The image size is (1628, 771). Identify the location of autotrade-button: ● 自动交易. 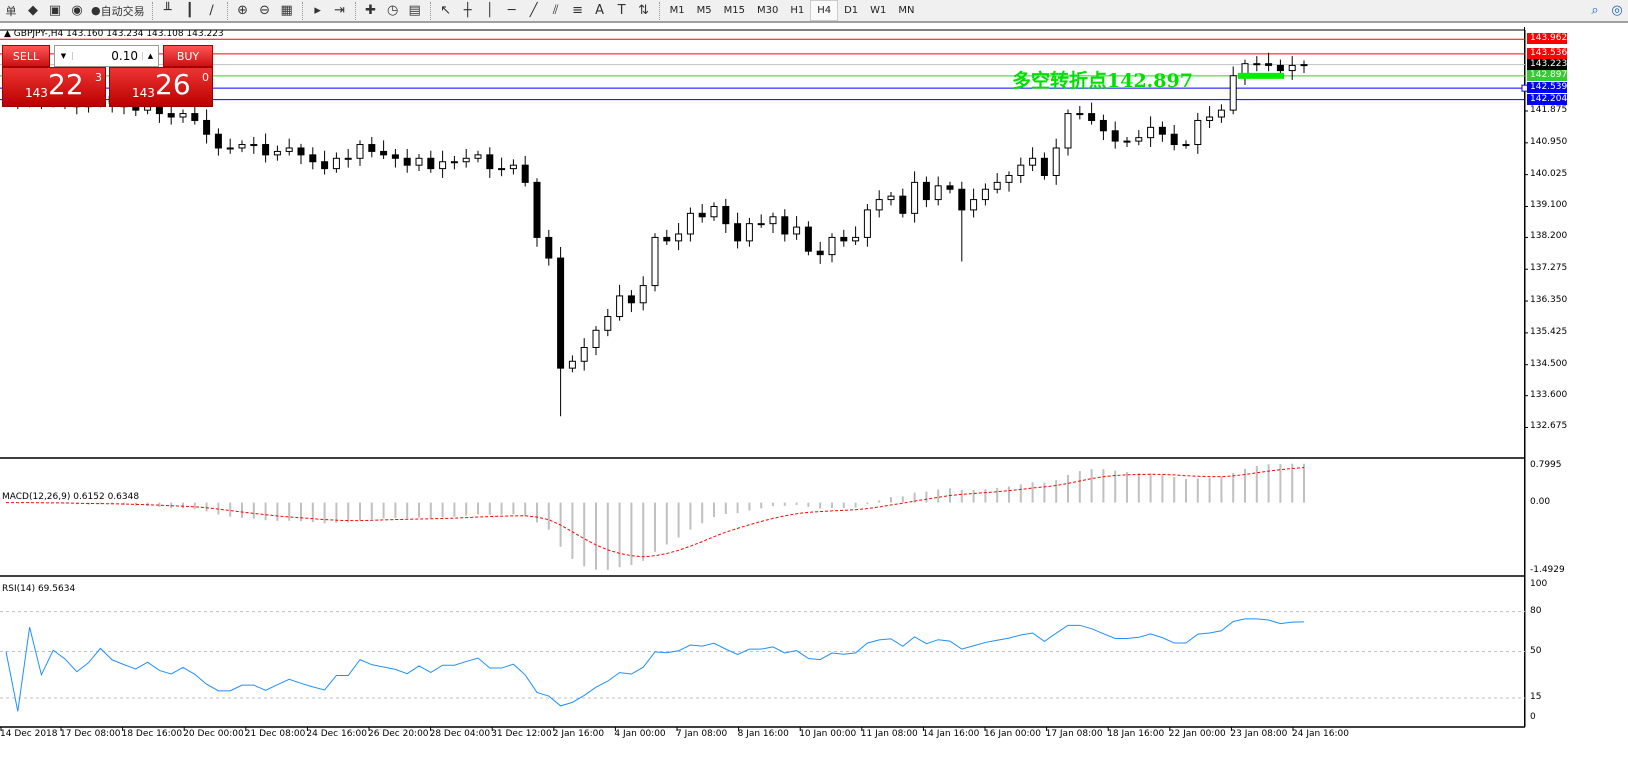
(118, 10).